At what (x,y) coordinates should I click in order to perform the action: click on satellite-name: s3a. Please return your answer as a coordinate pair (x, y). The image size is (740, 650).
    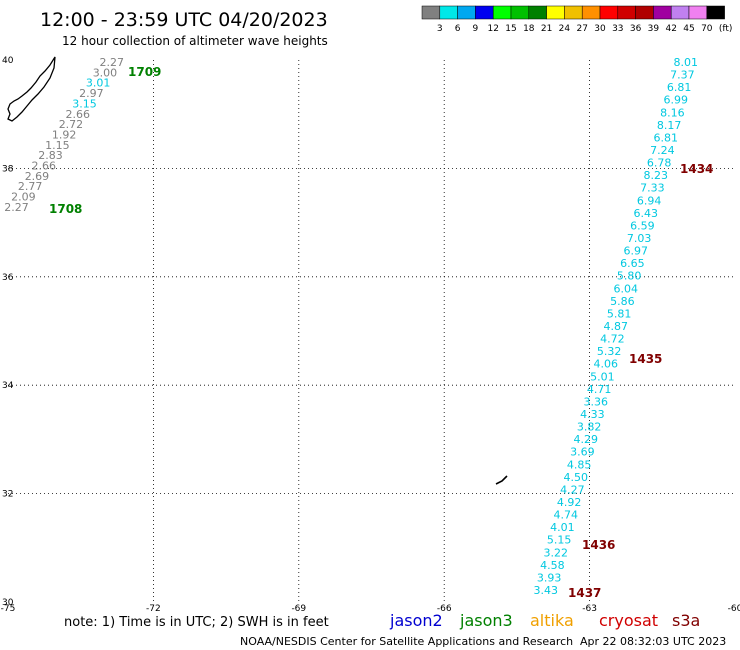
    Looking at the image, I should click on (686, 620).